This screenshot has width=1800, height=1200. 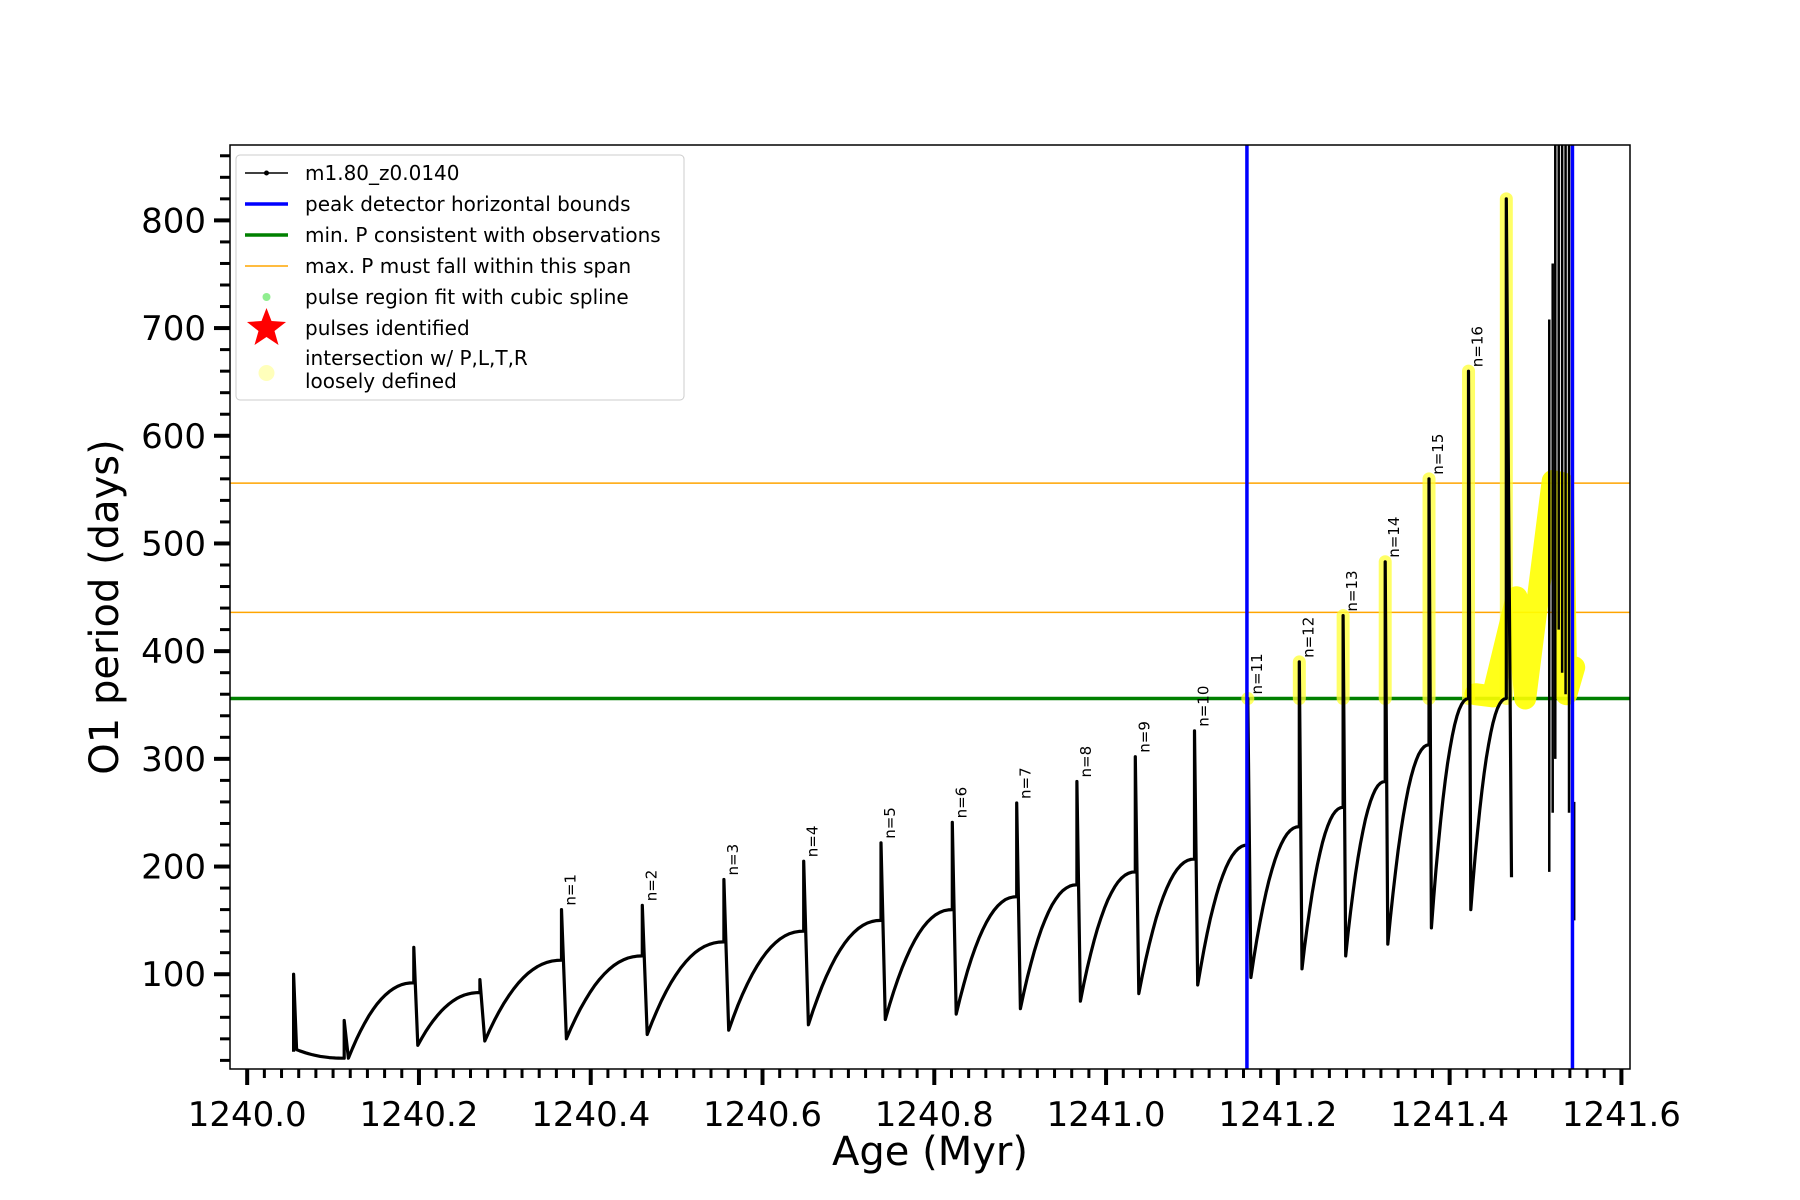 What do you see at coordinates (173, 652) in the screenshot?
I see `y-tick-label-3: 400` at bounding box center [173, 652].